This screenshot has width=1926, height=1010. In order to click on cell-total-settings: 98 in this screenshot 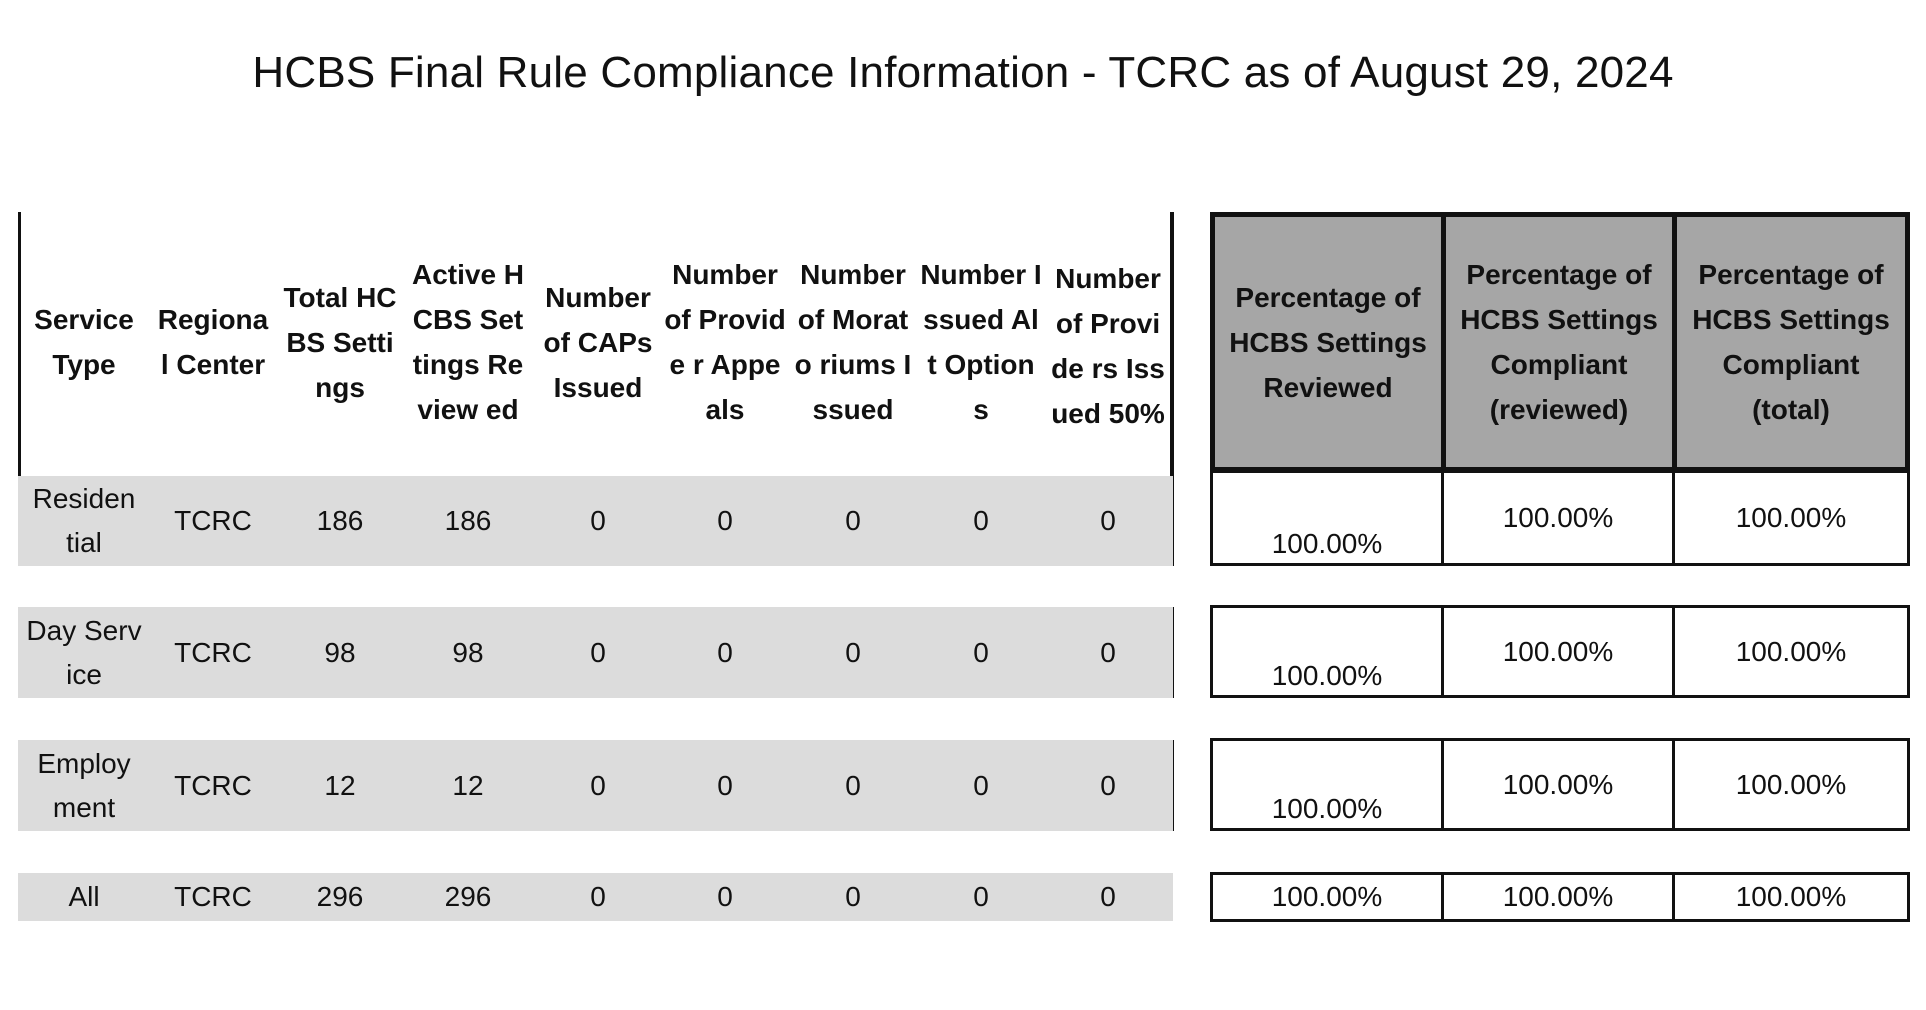, I will do `click(340, 652)`.